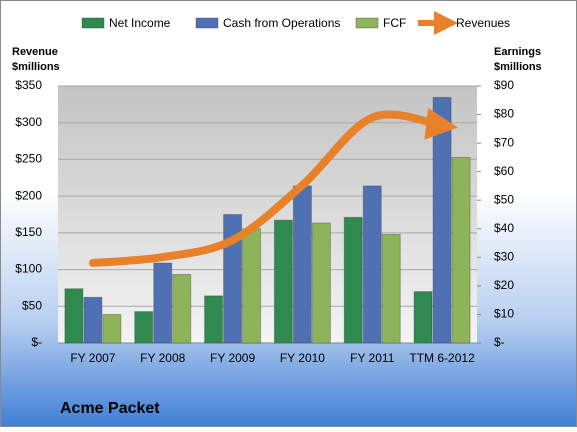 Image resolution: width=577 pixels, height=432 pixels. What do you see at coordinates (372, 358) in the screenshot?
I see `x-tick-label: FY 2011` at bounding box center [372, 358].